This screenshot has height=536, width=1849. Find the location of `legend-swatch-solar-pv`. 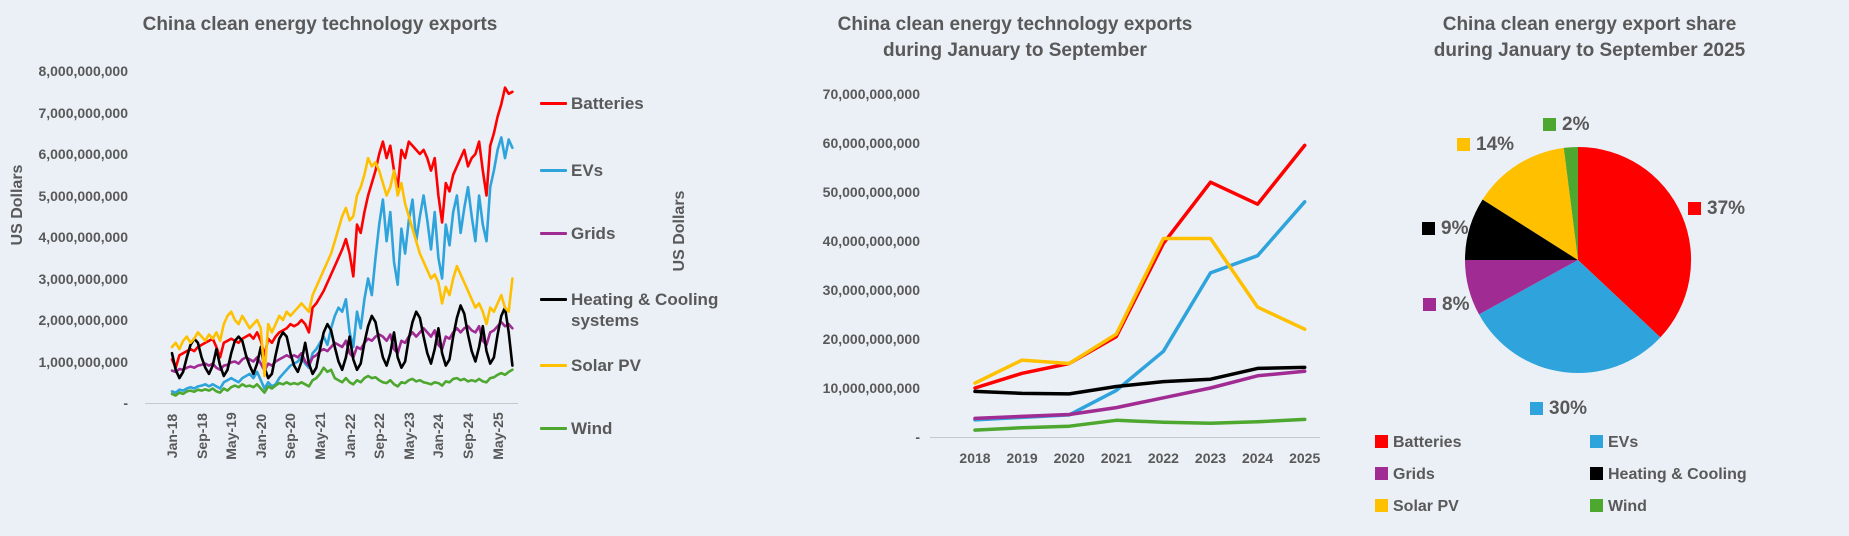

legend-swatch-solar-pv is located at coordinates (553, 365).